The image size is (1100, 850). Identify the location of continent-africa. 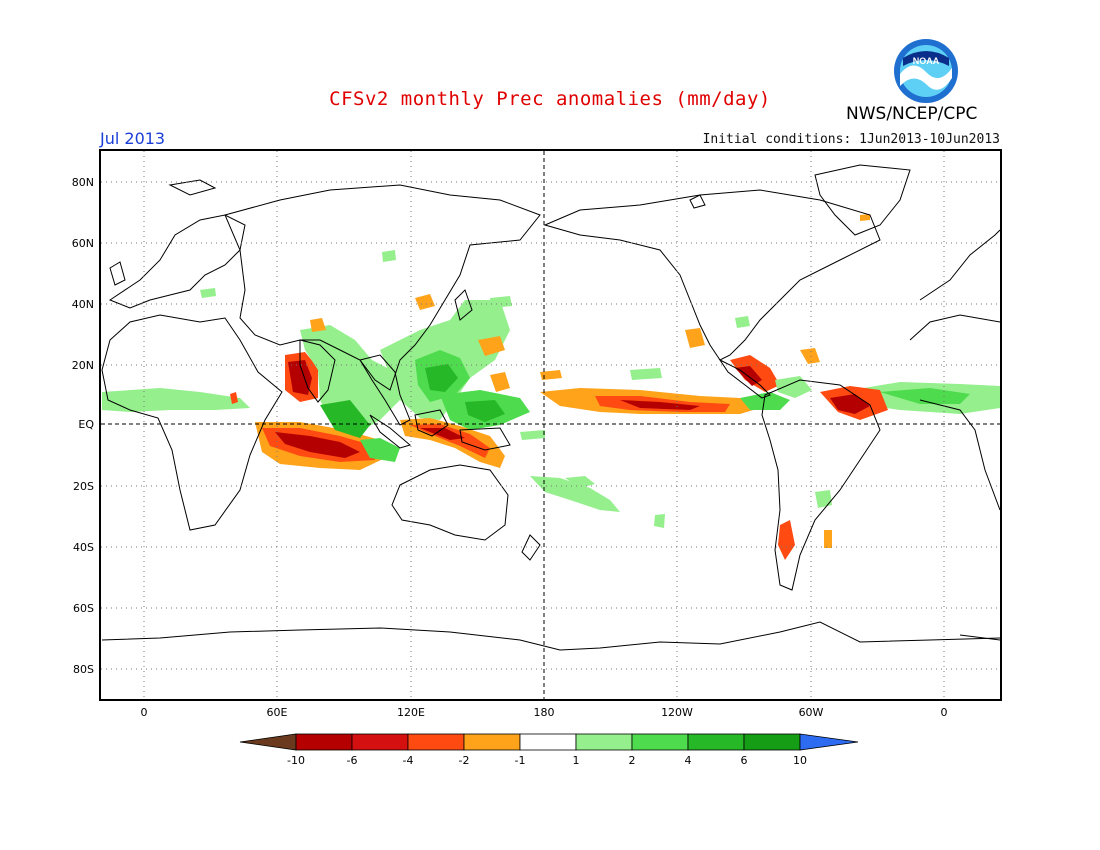
(192, 422).